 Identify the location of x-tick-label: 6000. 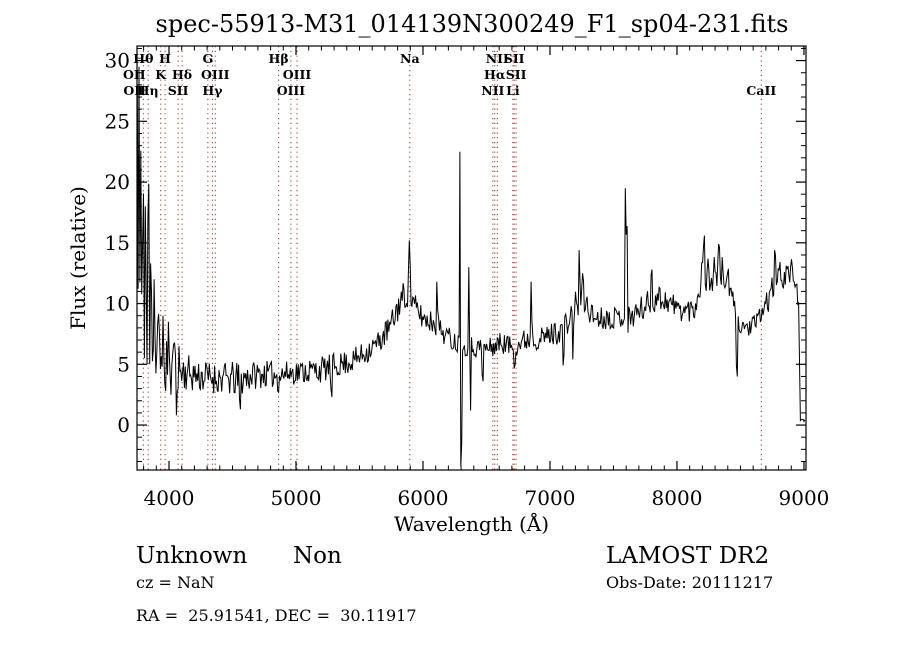
(423, 498).